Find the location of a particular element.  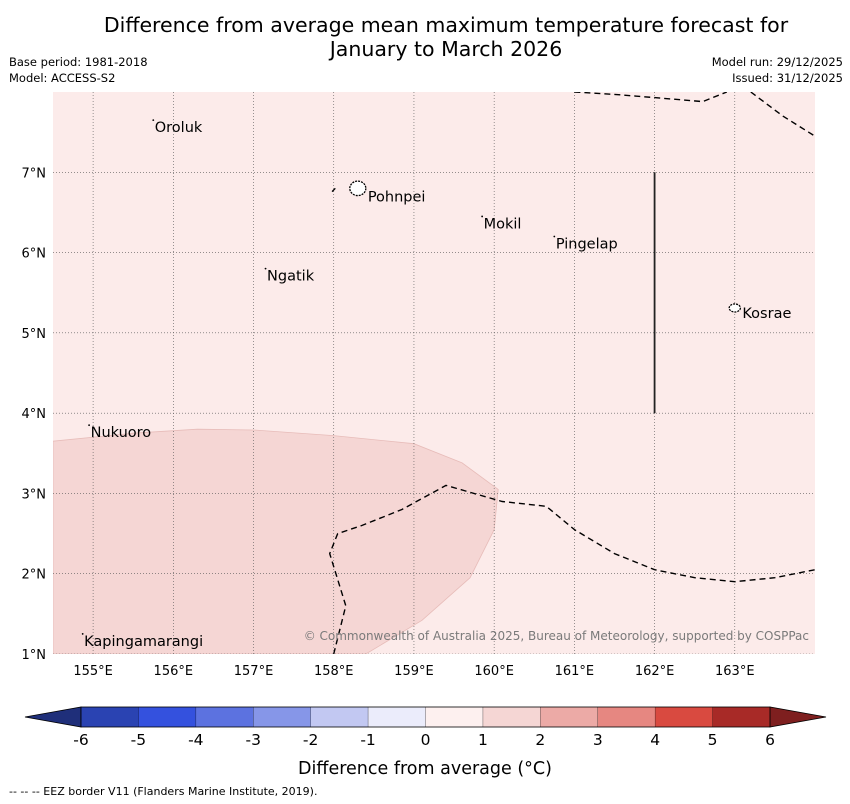

lat-tick-label: 6°N is located at coordinates (34, 254).